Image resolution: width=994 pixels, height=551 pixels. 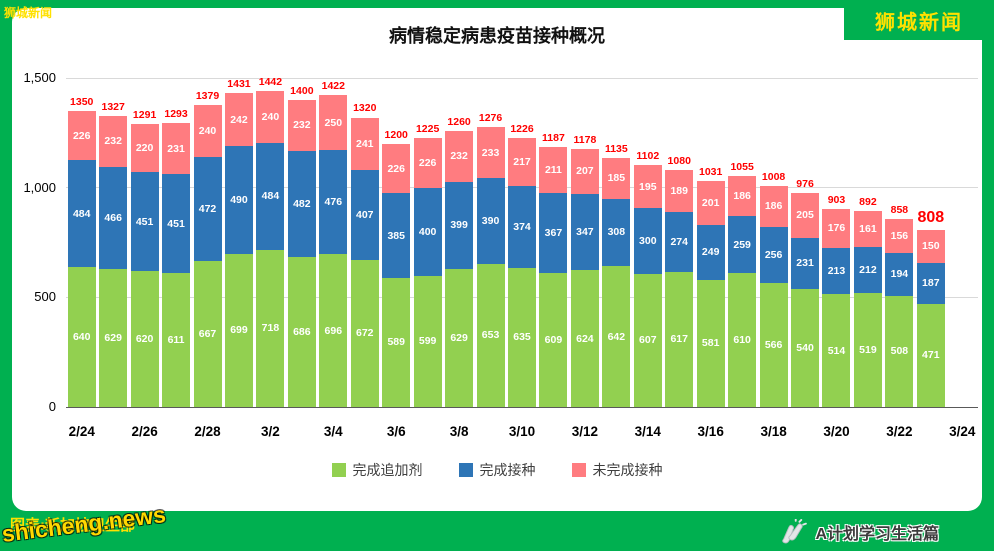 What do you see at coordinates (522, 78) in the screenshot?
I see `gridline` at bounding box center [522, 78].